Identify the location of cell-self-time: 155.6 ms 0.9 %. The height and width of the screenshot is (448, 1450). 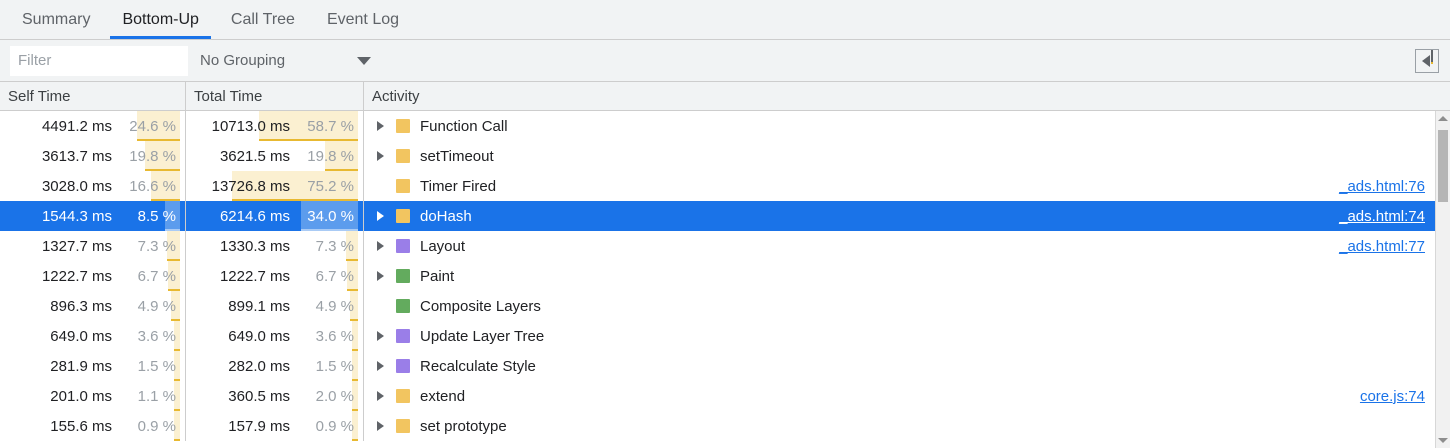
(93, 426).